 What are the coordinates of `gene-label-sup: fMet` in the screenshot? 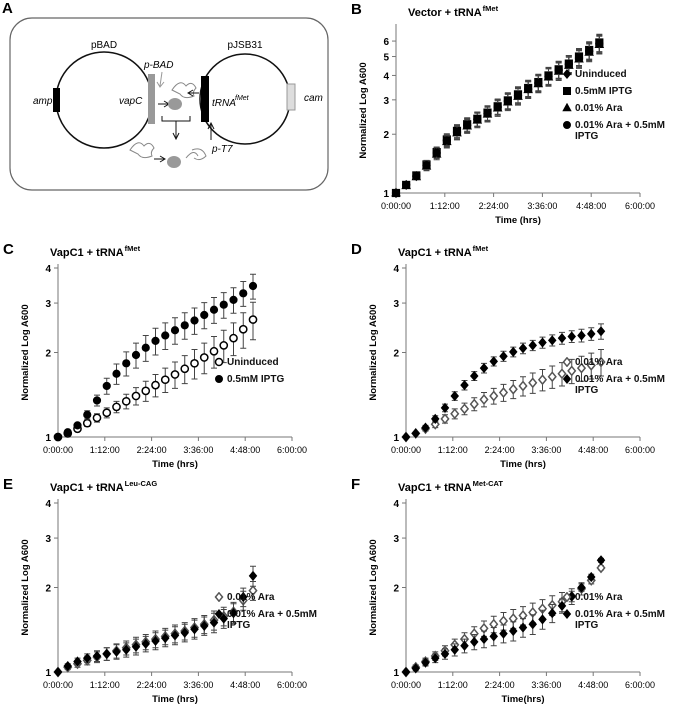 It's located at (242, 98).